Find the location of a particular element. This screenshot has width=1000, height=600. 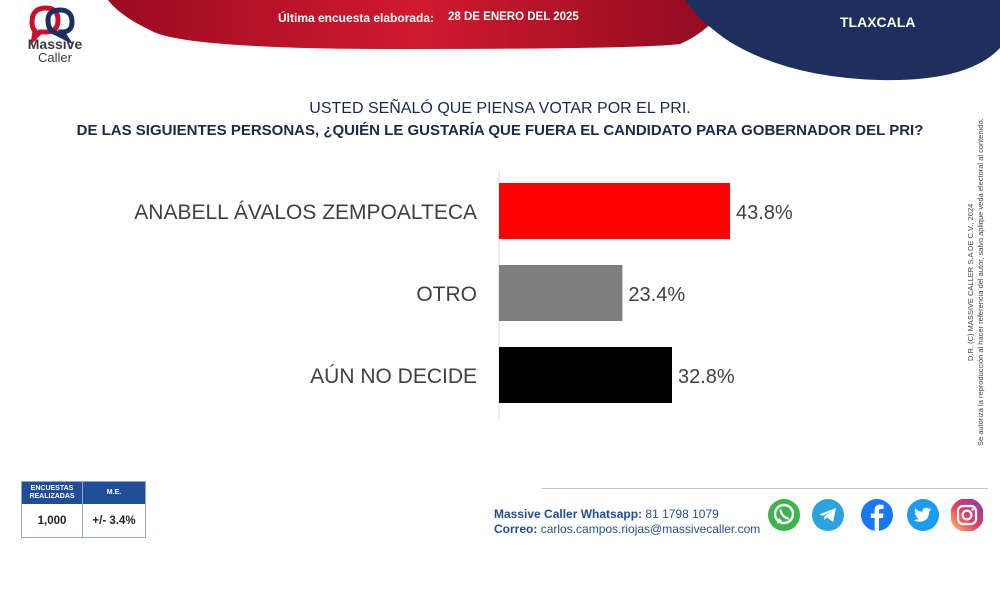

whatsapp-icon is located at coordinates (784, 515).